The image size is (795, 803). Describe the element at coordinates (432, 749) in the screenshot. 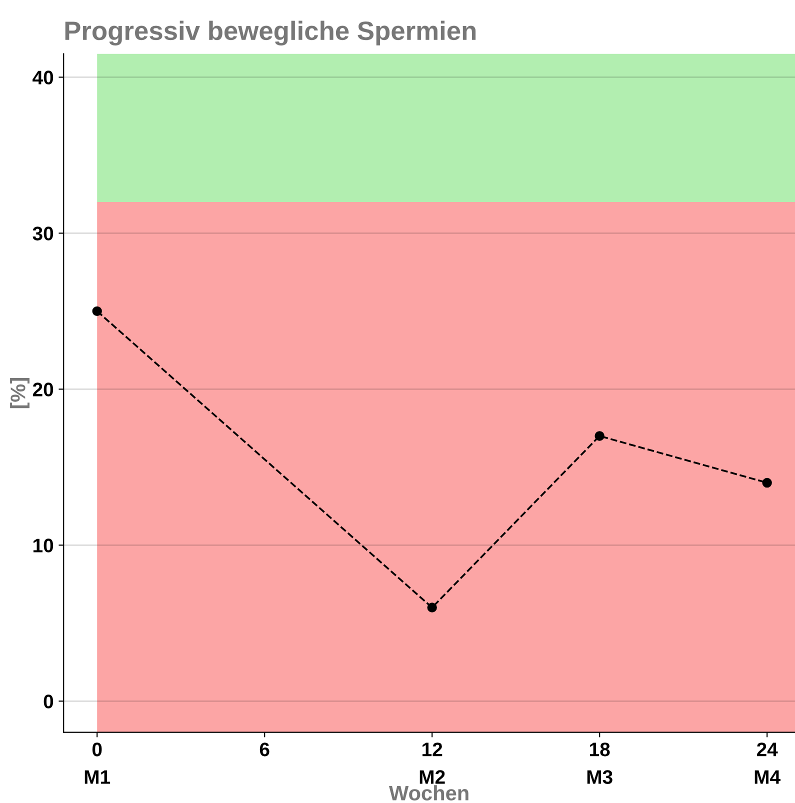

I see `x-tick-label: 12` at that location.